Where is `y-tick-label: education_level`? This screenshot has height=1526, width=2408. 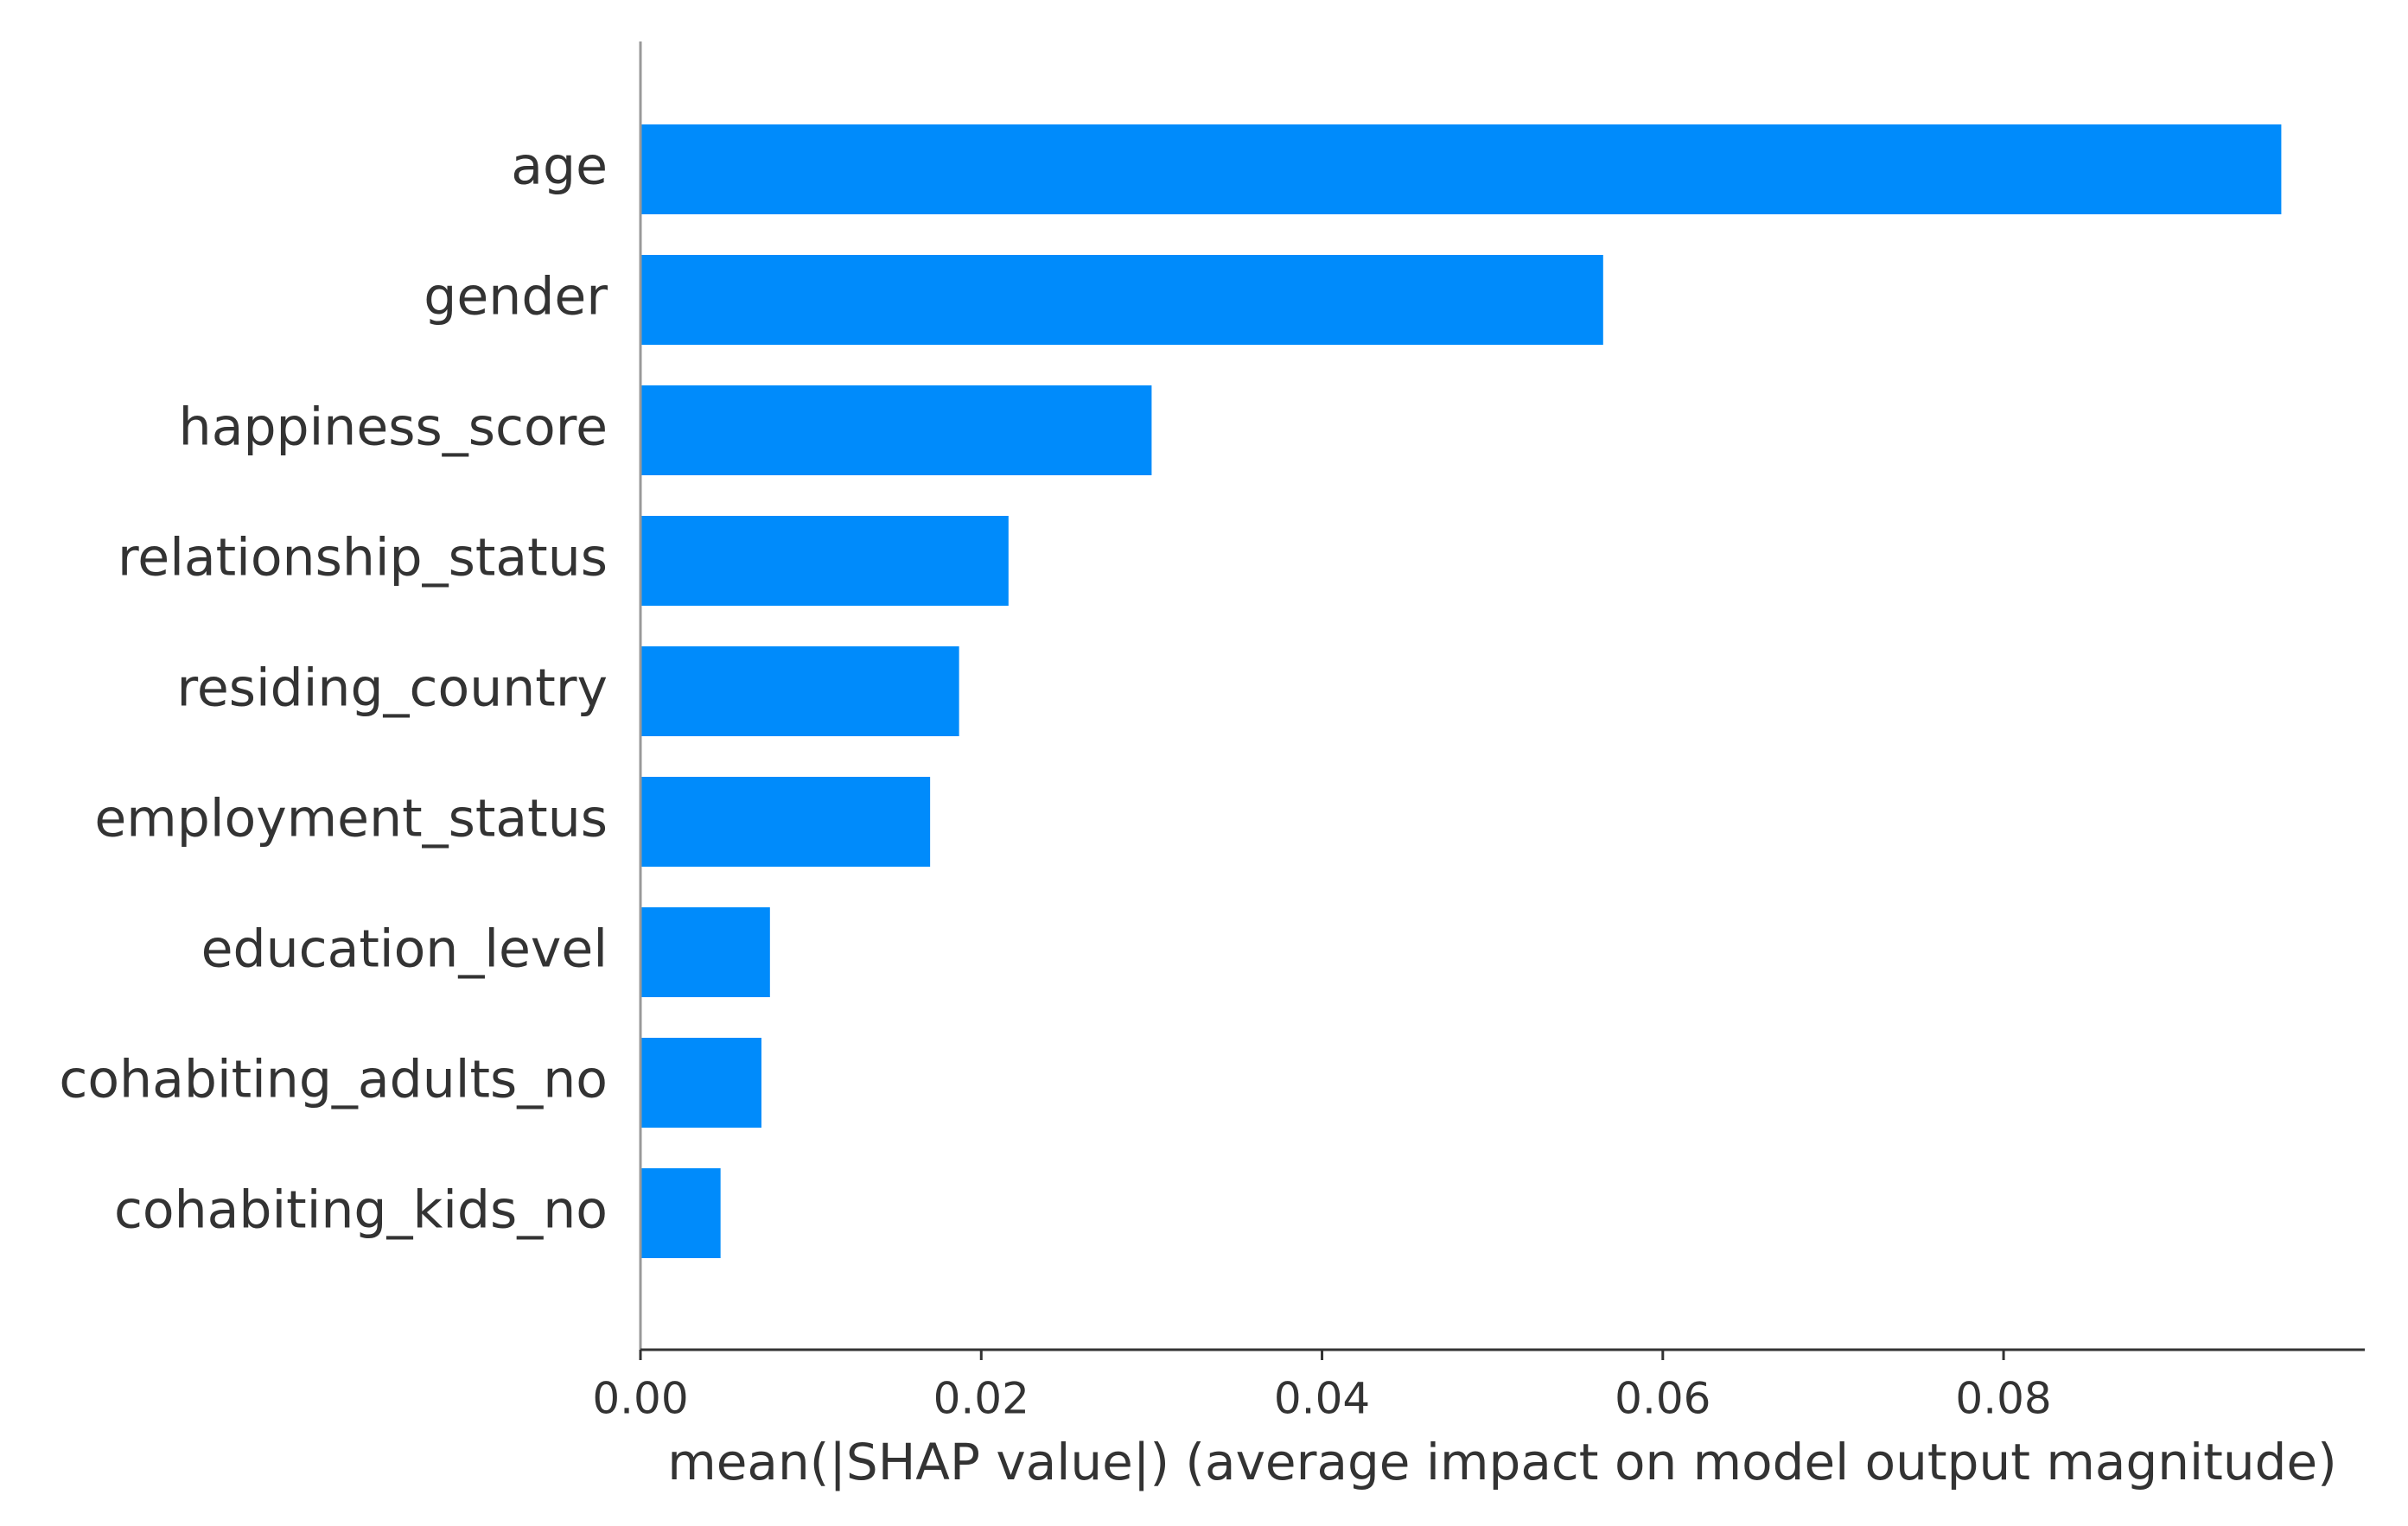 y-tick-label: education_level is located at coordinates (404, 949).